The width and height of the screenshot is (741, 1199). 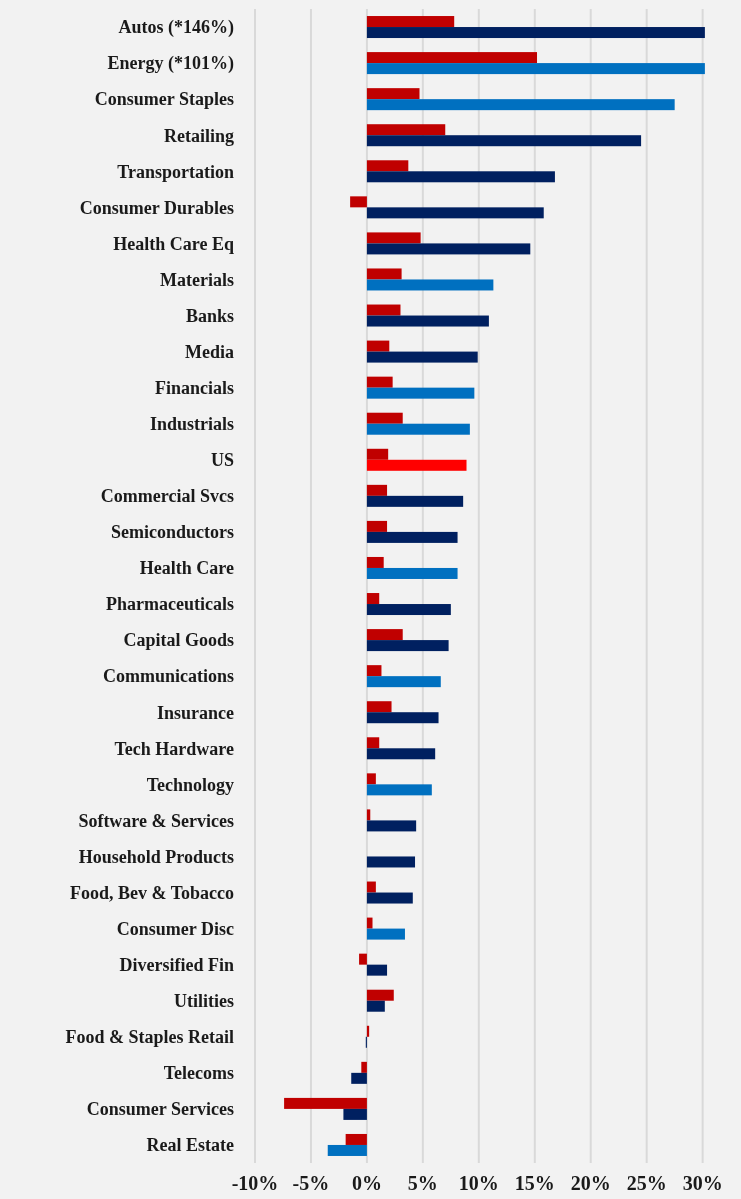 What do you see at coordinates (222, 460) in the screenshot?
I see `y-tick-label: US` at bounding box center [222, 460].